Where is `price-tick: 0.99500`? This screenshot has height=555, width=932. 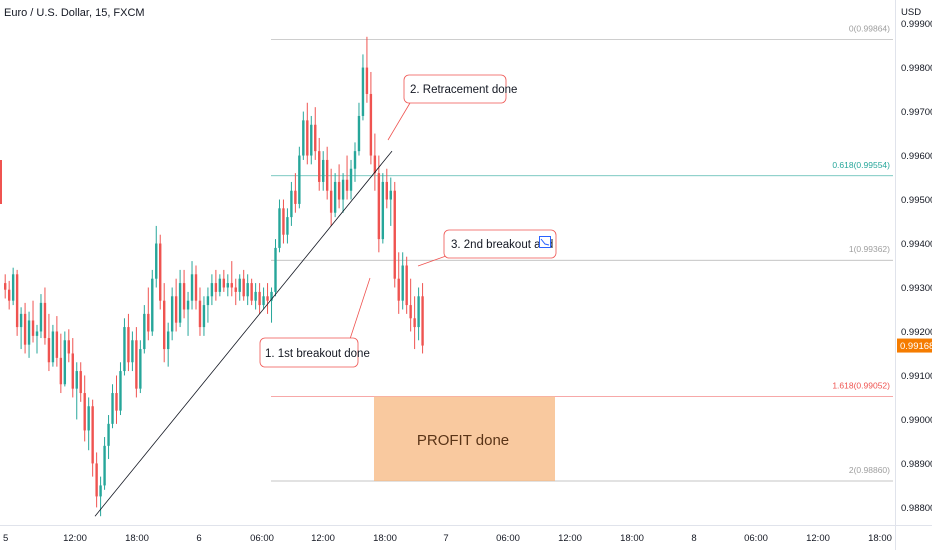
price-tick: 0.99500 is located at coordinates (916, 200).